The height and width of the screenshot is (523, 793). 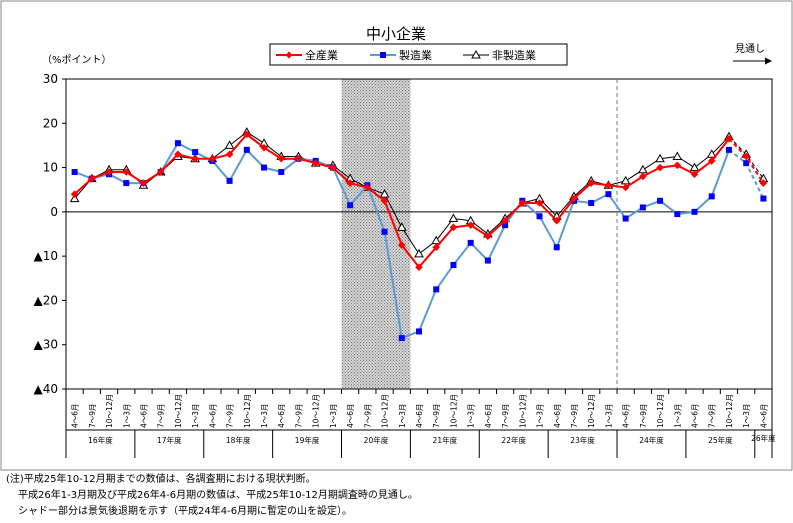 I want to click on year-label: 24年度, so click(x=651, y=440).